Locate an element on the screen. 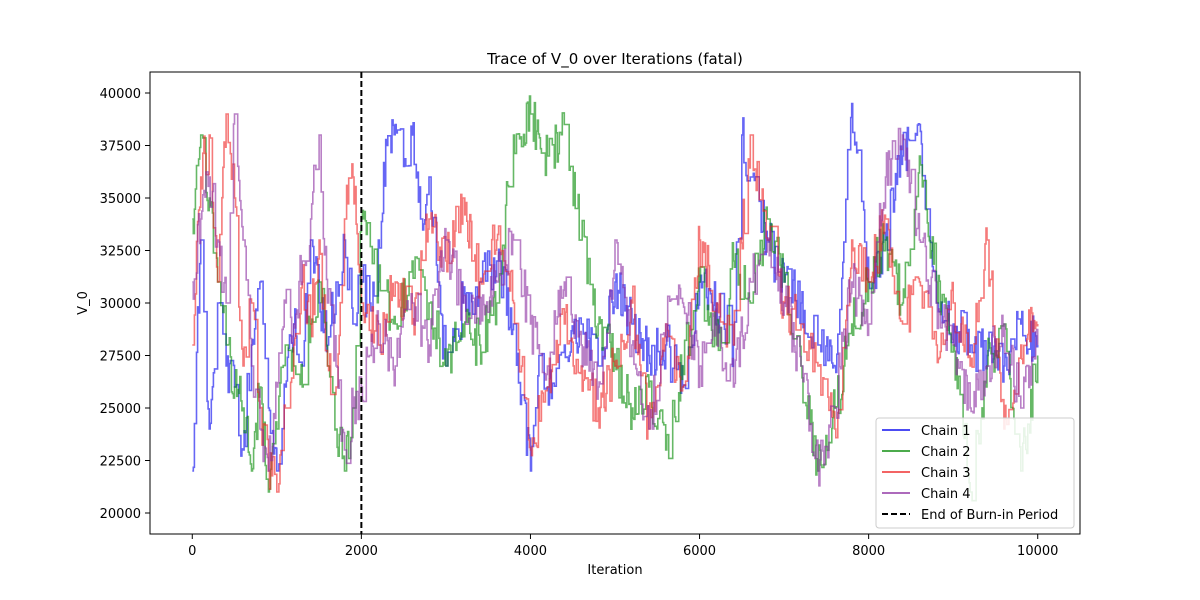 This screenshot has height=600, width=1200. x-tick-label: 4000 is located at coordinates (530, 551).